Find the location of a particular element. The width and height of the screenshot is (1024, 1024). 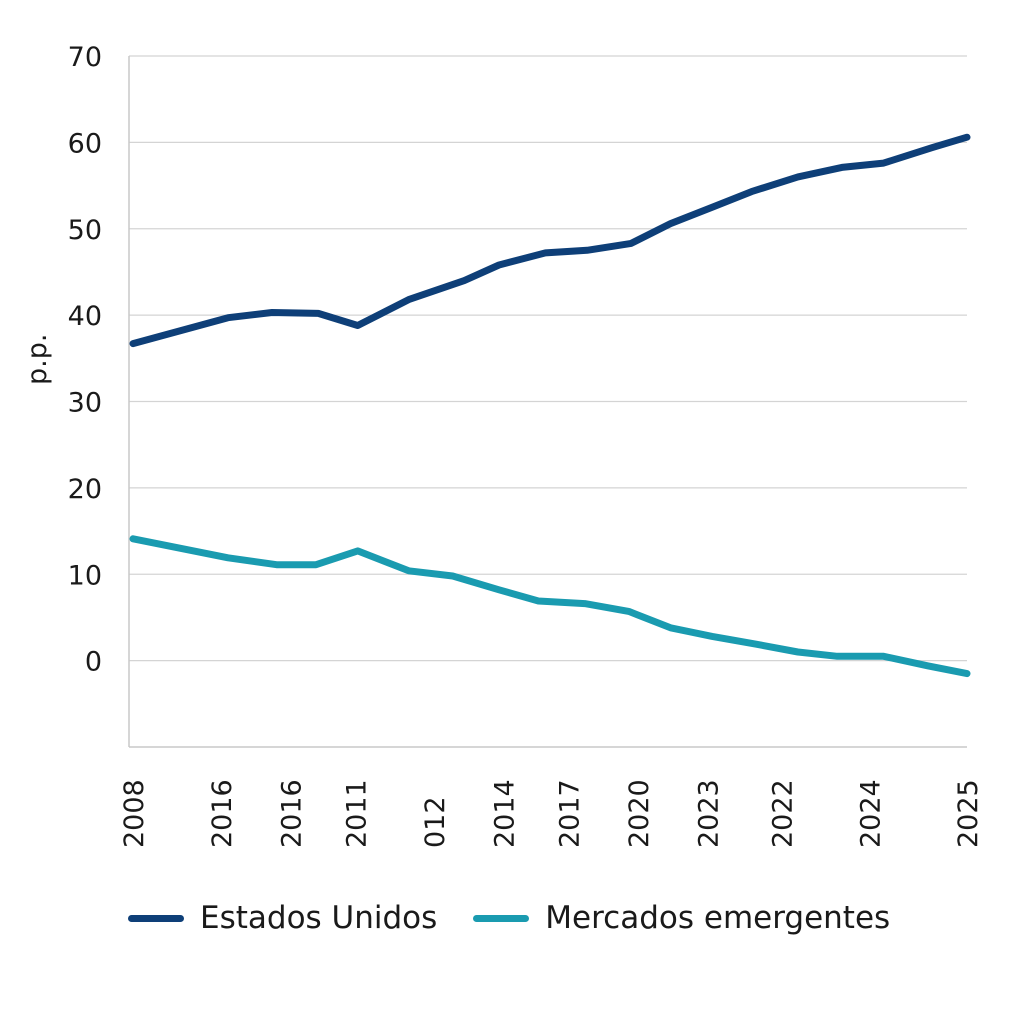

x-tick-label: 2017 is located at coordinates (570, 813).